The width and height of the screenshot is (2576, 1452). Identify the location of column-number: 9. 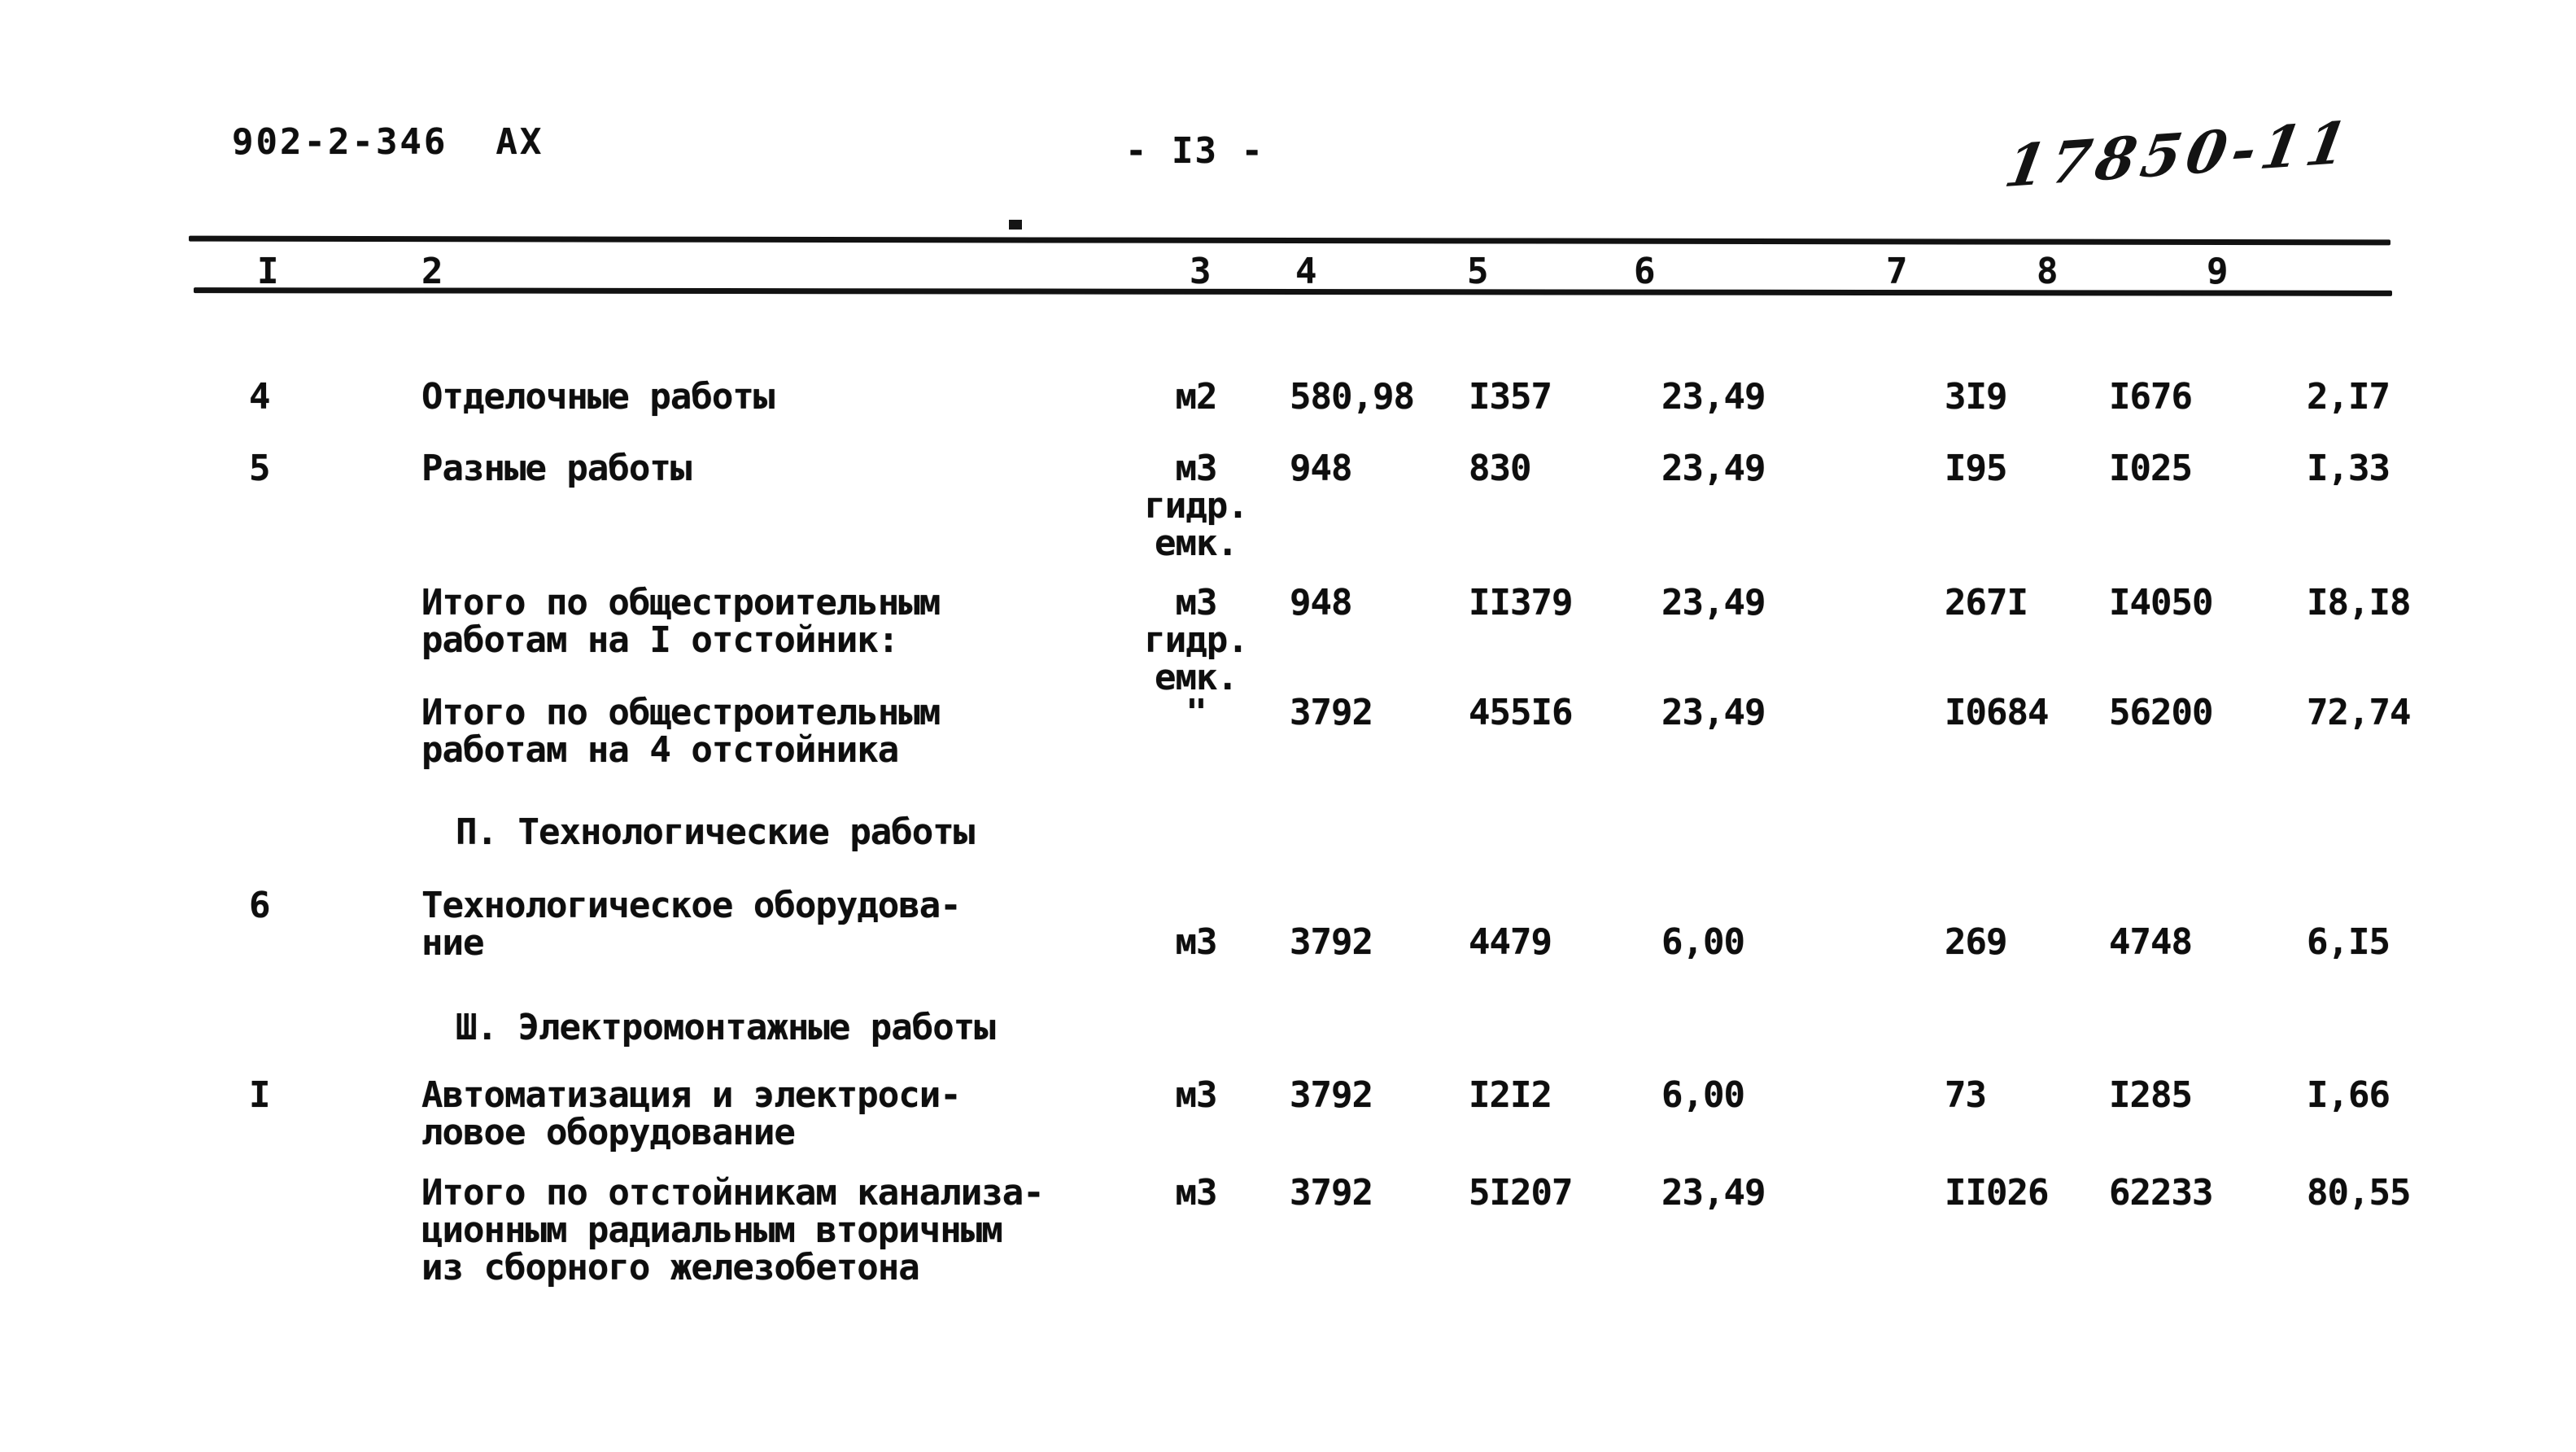
(2217, 271).